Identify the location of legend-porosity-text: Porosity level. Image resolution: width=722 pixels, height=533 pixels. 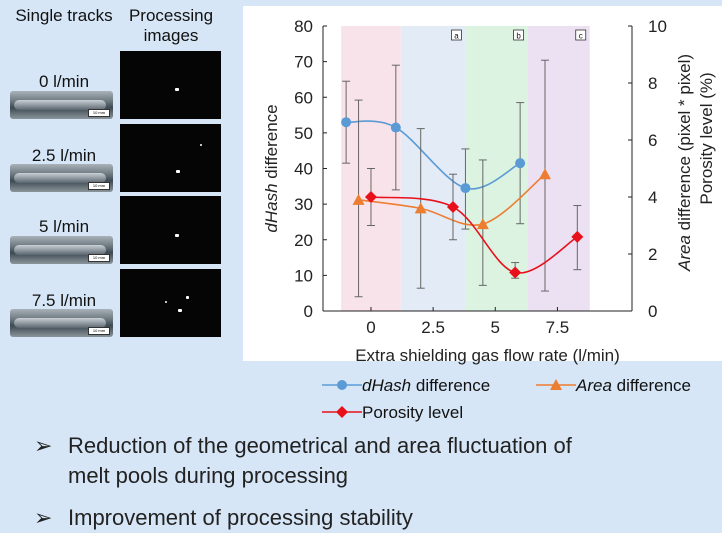
(413, 412).